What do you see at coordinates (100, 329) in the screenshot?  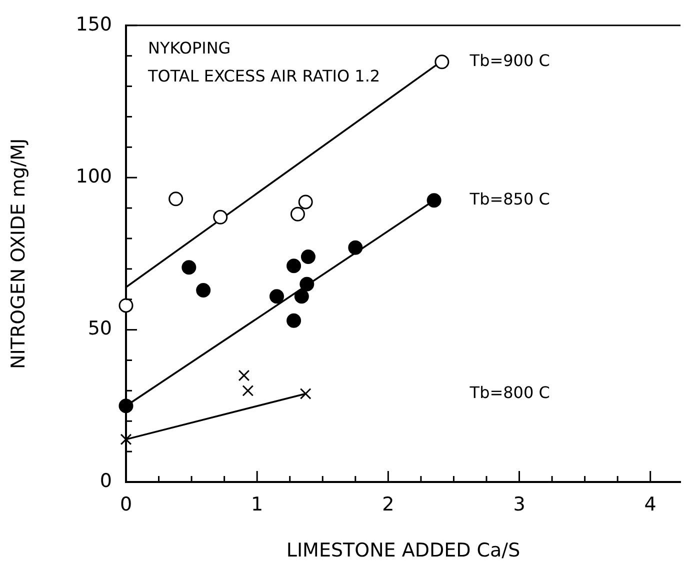 I see `y-tick-label: 50` at bounding box center [100, 329].